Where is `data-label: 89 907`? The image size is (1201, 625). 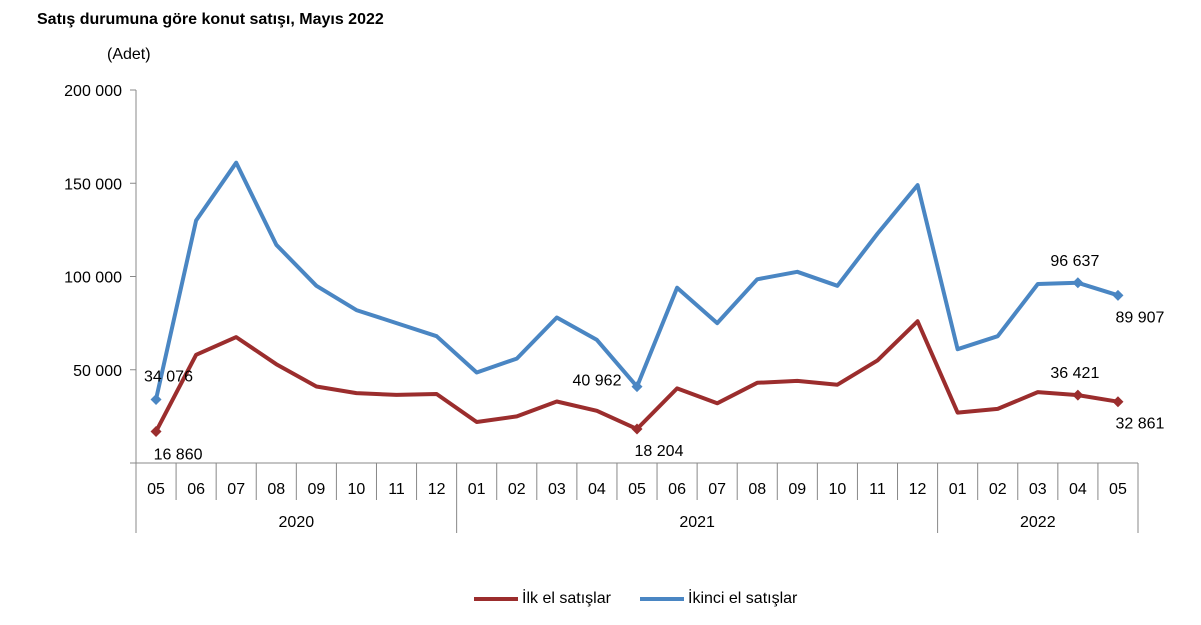
data-label: 89 907 is located at coordinates (1139, 317).